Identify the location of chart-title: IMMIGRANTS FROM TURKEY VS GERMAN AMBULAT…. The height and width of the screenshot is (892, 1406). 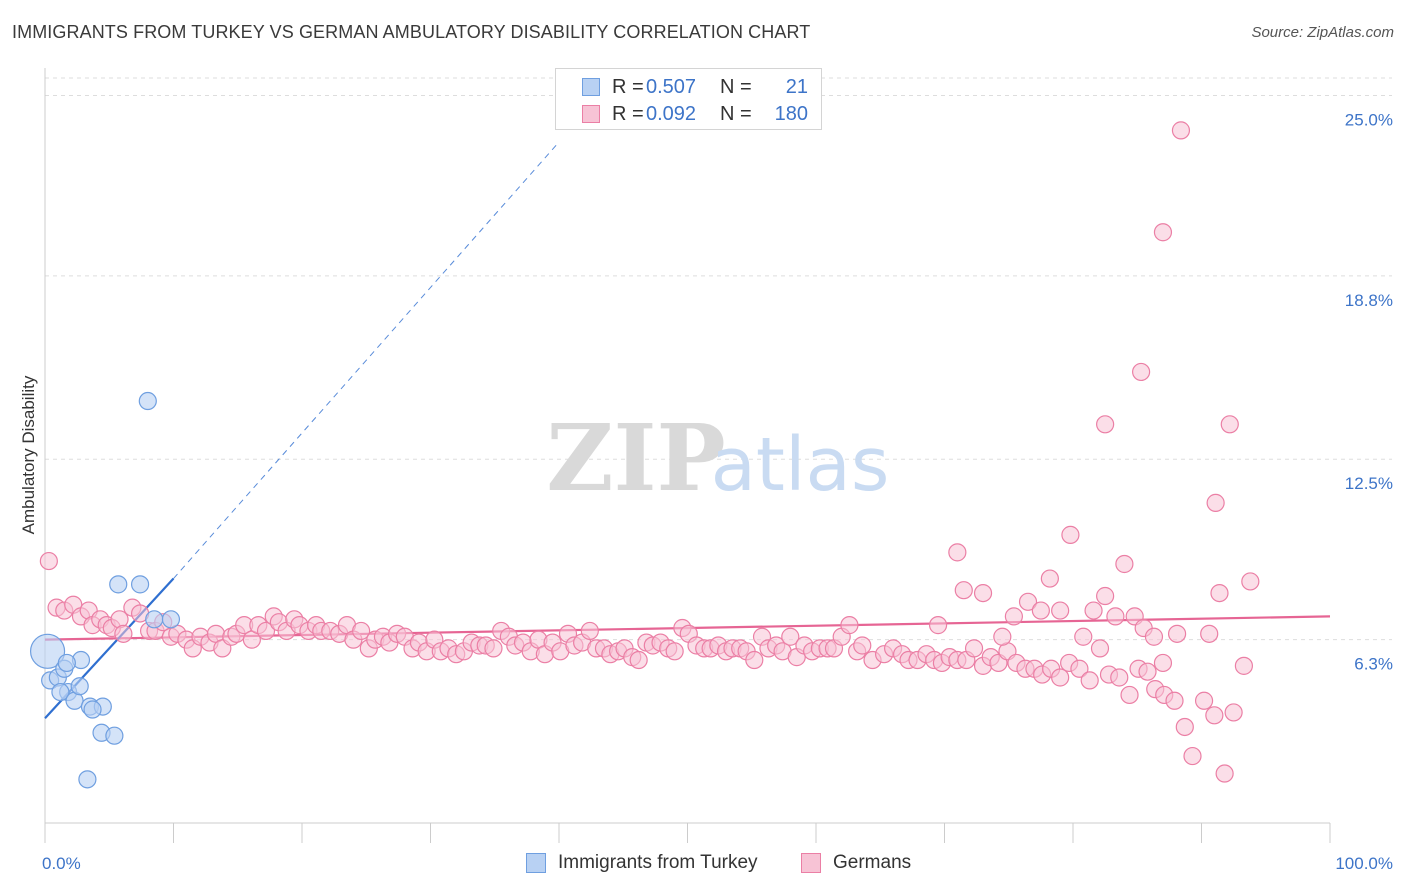
(411, 32).